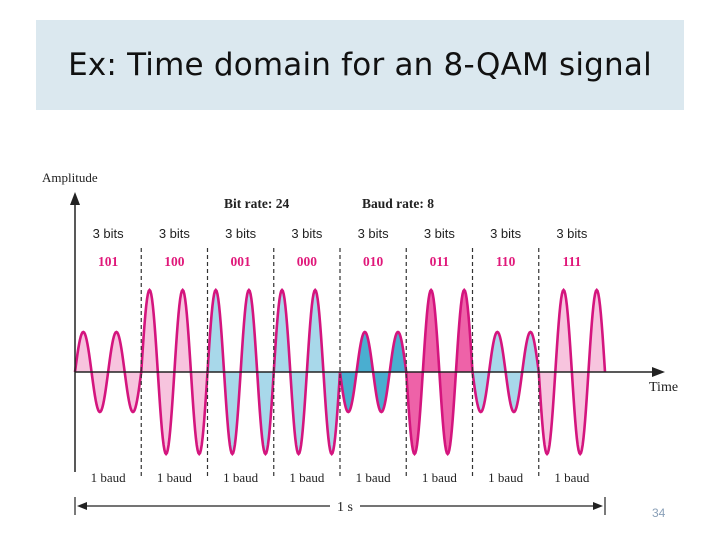 The height and width of the screenshot is (540, 720). What do you see at coordinates (659, 513) in the screenshot?
I see `slide-number: 34` at bounding box center [659, 513].